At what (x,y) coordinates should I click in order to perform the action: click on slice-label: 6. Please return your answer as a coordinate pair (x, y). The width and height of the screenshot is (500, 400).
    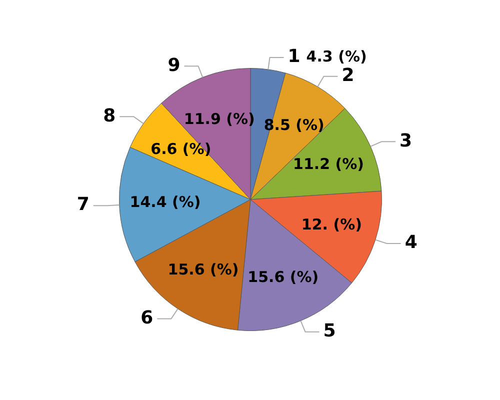
    Looking at the image, I should click on (147, 317).